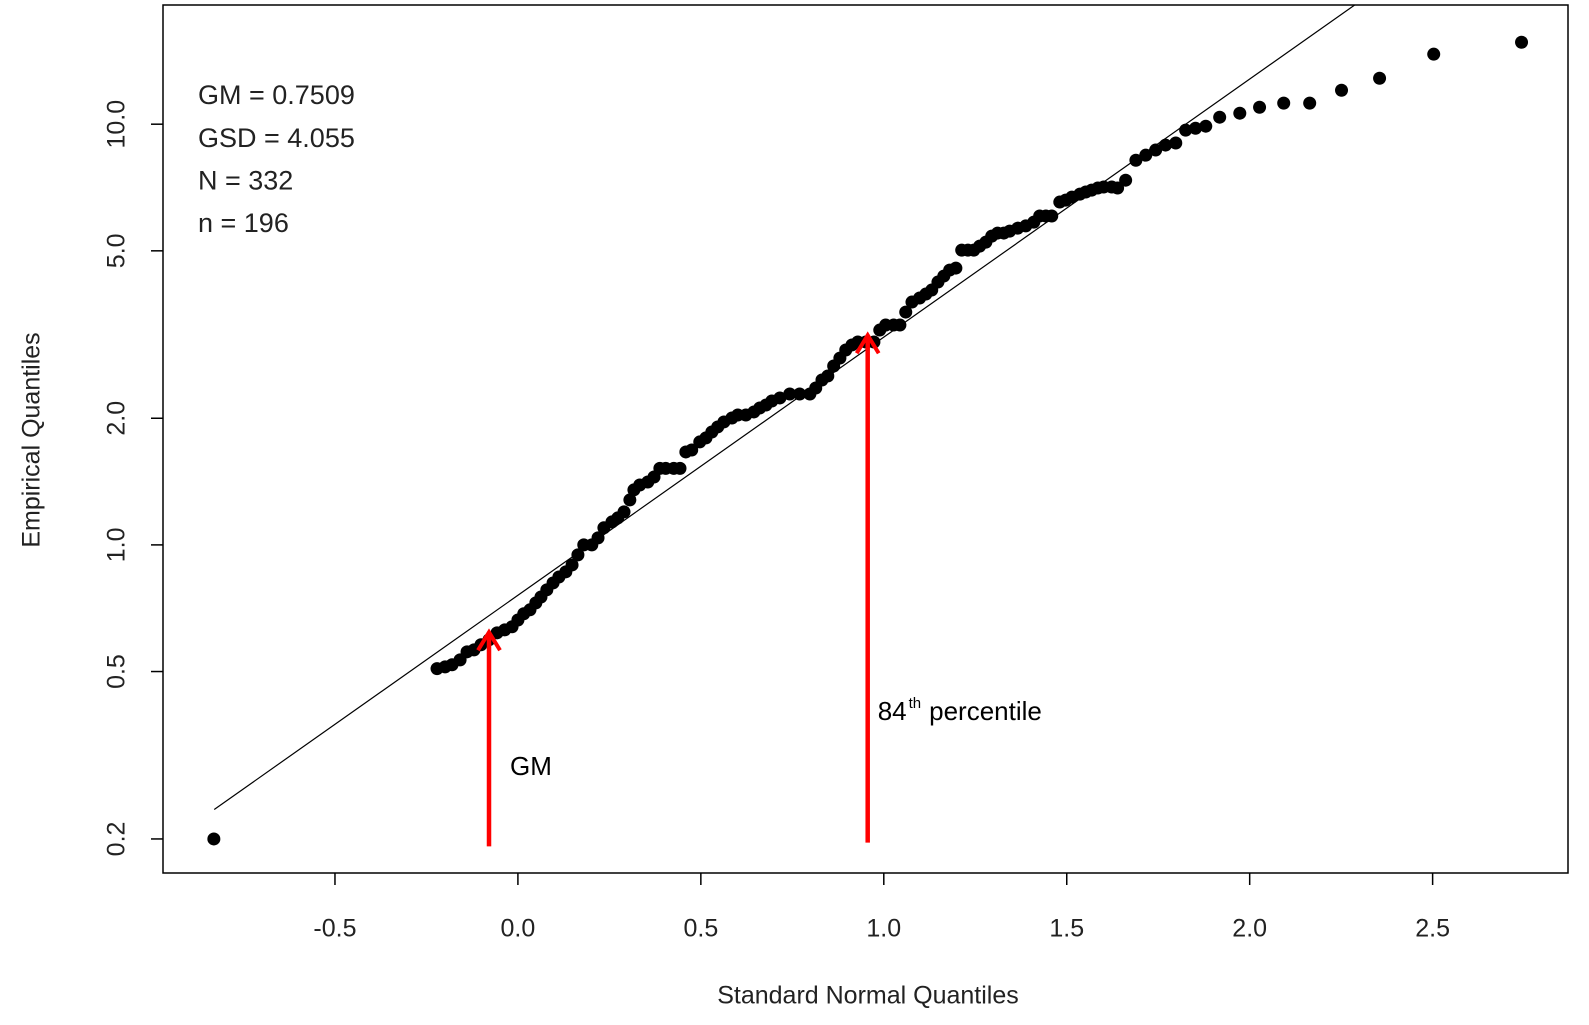 Image resolution: width=1589 pixels, height=1025 pixels. I want to click on arrow-label-part: percentile, so click(985, 711).